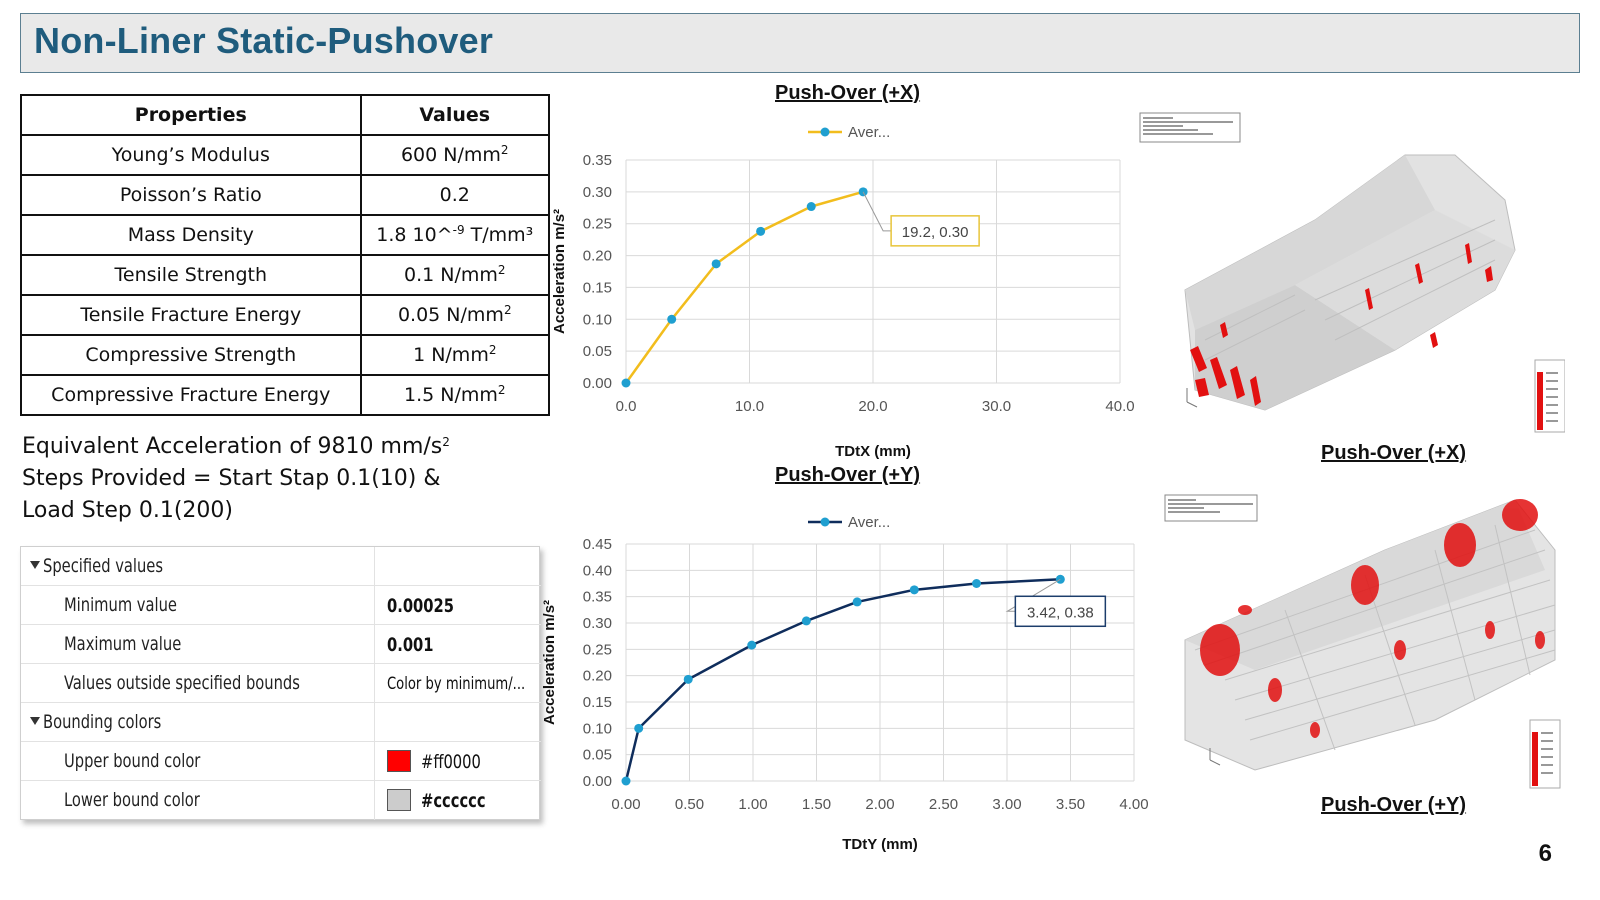 Image resolution: width=1600 pixels, height=900 pixels. Describe the element at coordinates (1545, 853) in the screenshot. I see `page-number: 6` at that location.